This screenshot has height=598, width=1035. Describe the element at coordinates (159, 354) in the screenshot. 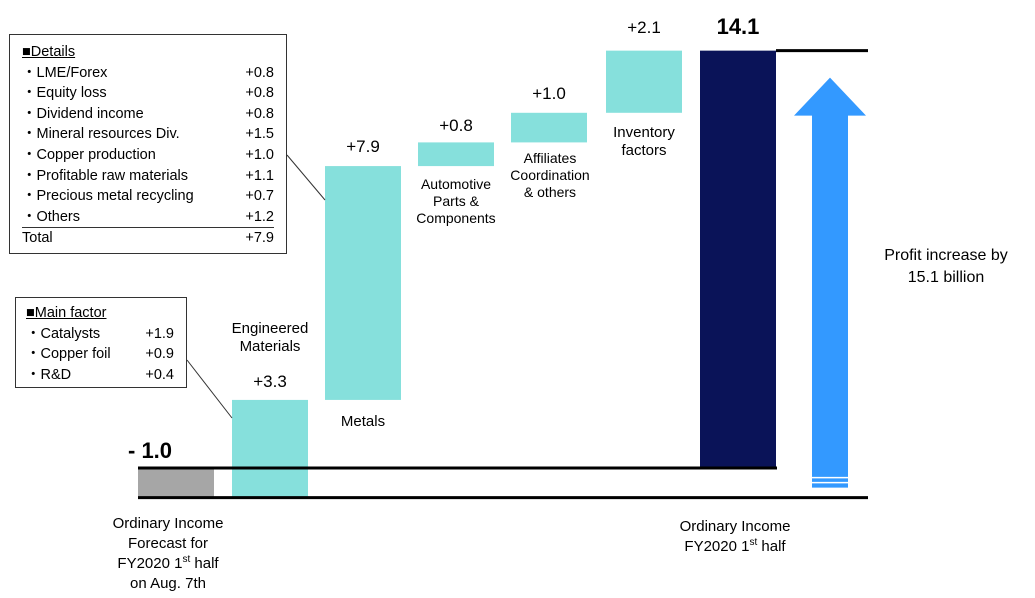

I see `main-factor-row-value: +0.9` at that location.